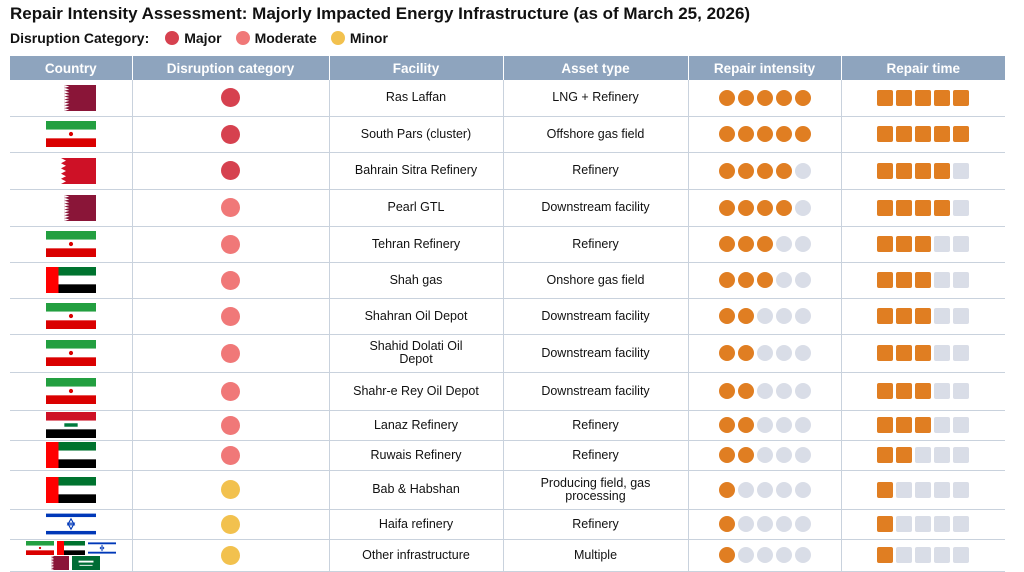 This screenshot has width=1024, height=572. What do you see at coordinates (70, 547) in the screenshot?
I see `uae-flag-icon` at bounding box center [70, 547].